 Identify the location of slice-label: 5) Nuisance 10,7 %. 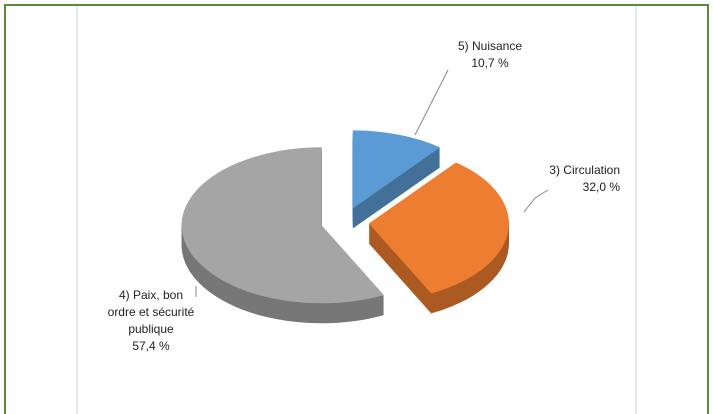
(490, 54).